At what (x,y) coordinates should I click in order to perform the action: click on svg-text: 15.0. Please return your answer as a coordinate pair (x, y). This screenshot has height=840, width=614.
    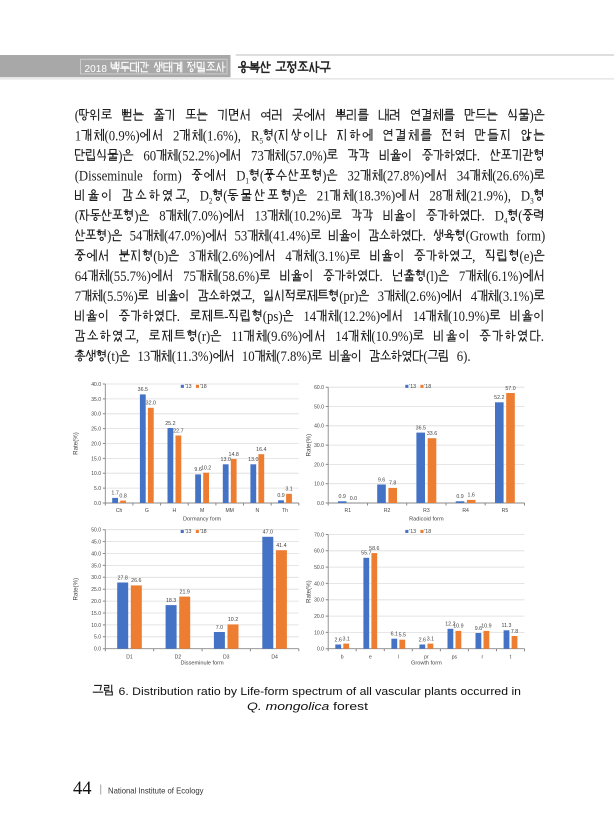
    Looking at the image, I should click on (96, 459).